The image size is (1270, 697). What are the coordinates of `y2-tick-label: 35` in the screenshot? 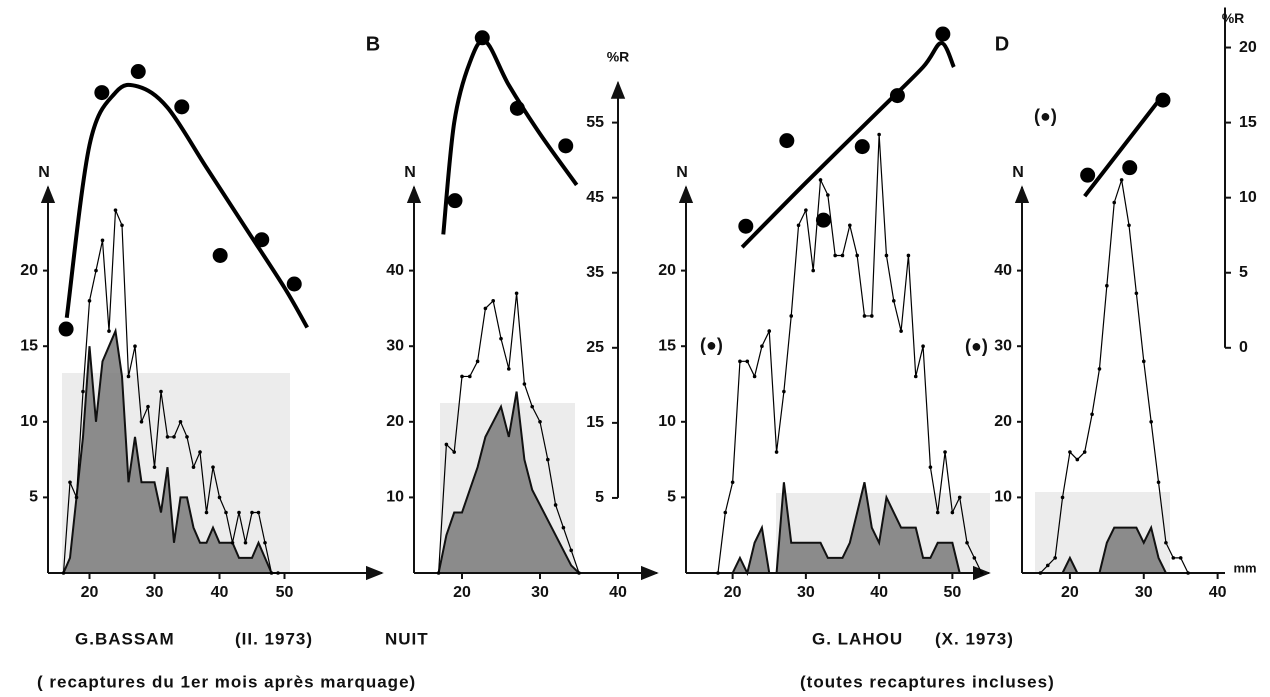 It's located at (595, 272).